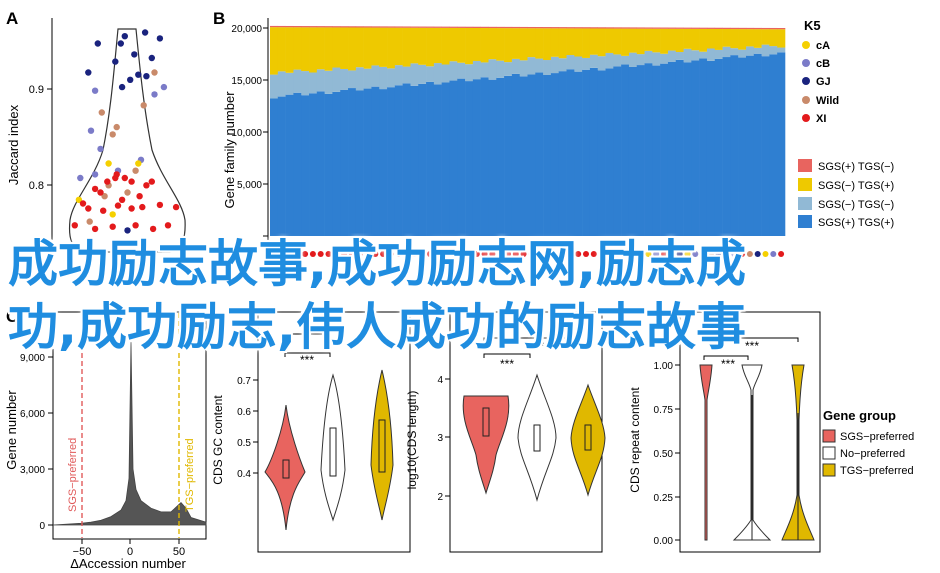 The image size is (940, 573). I want to click on legend-k5-marker-wild, so click(806, 100).